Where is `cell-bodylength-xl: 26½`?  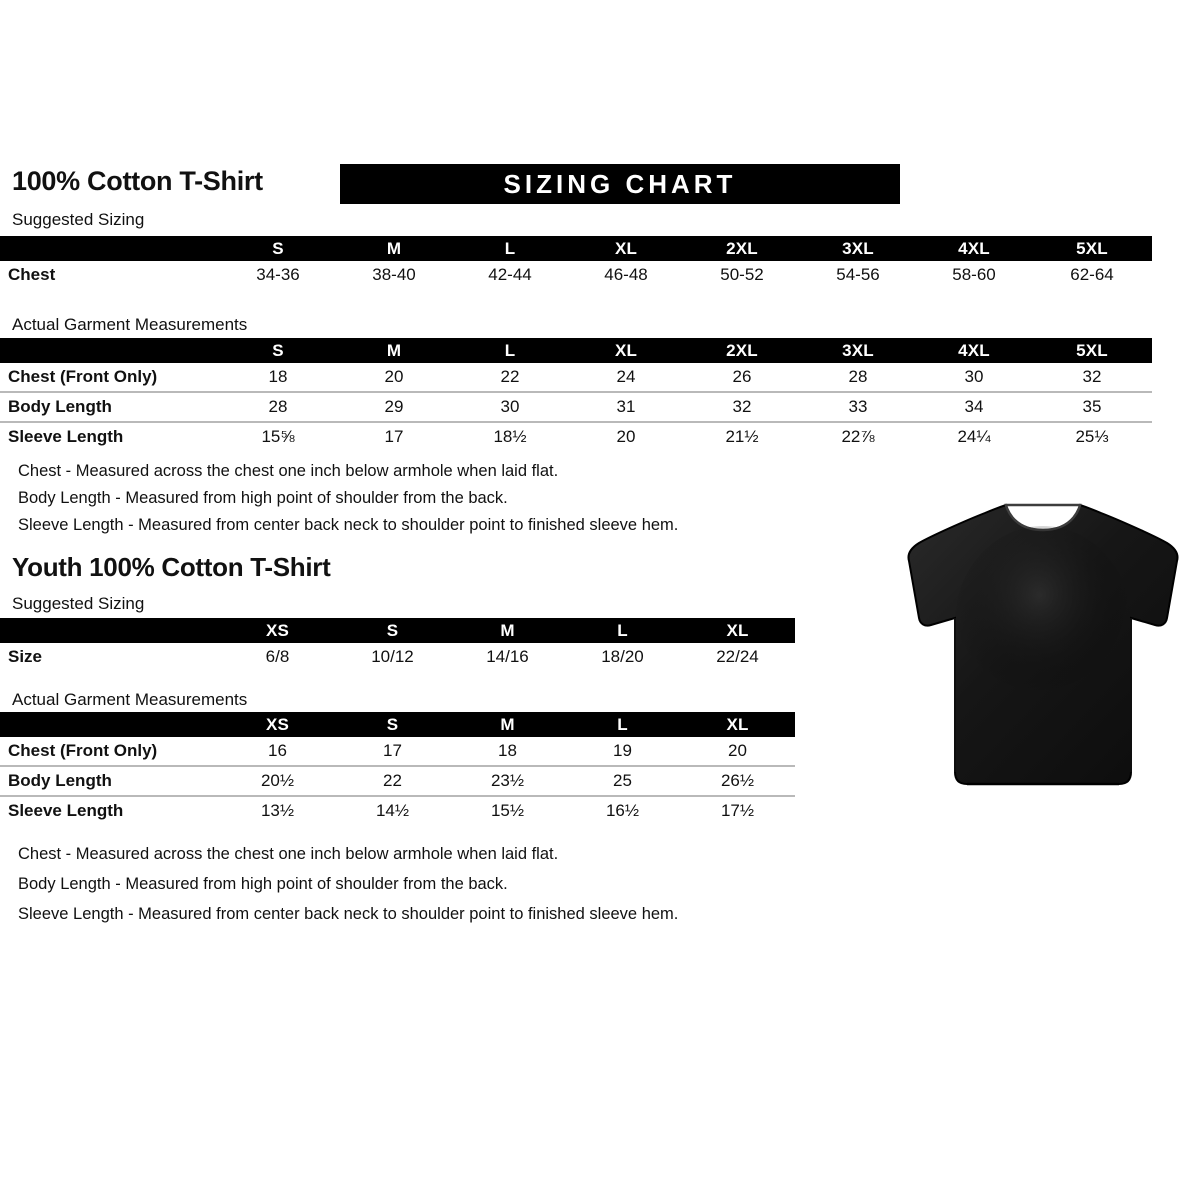
cell-bodylength-xl: 26½ is located at coordinates (737, 781).